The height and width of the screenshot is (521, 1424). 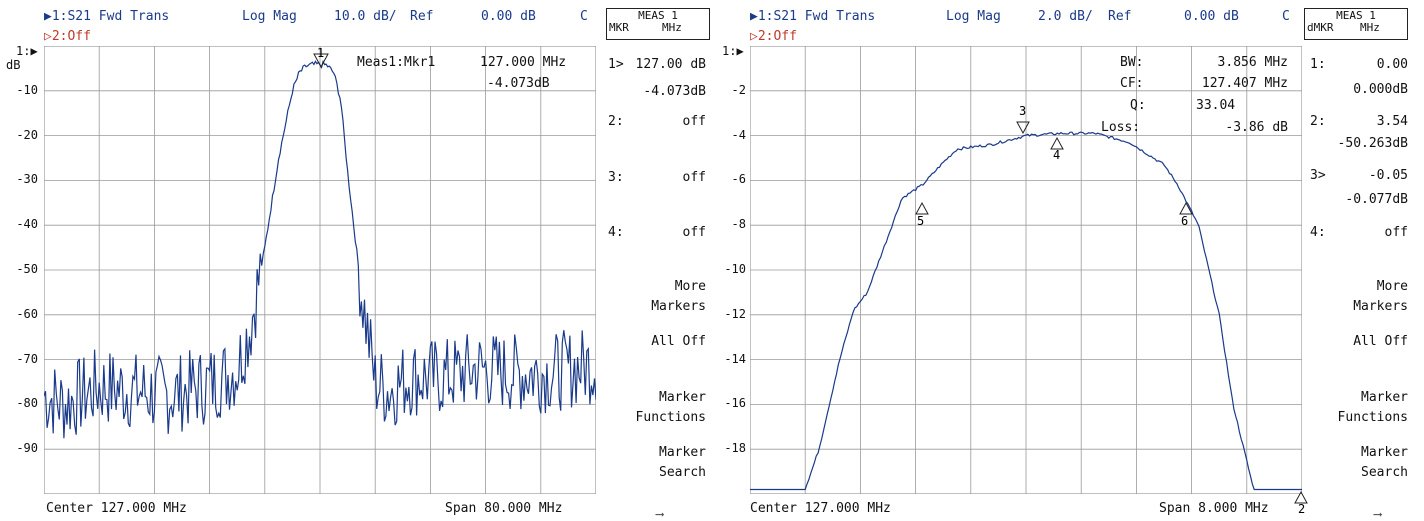 I want to click on marker-row-3-id: 3>, so click(x=1318, y=175).